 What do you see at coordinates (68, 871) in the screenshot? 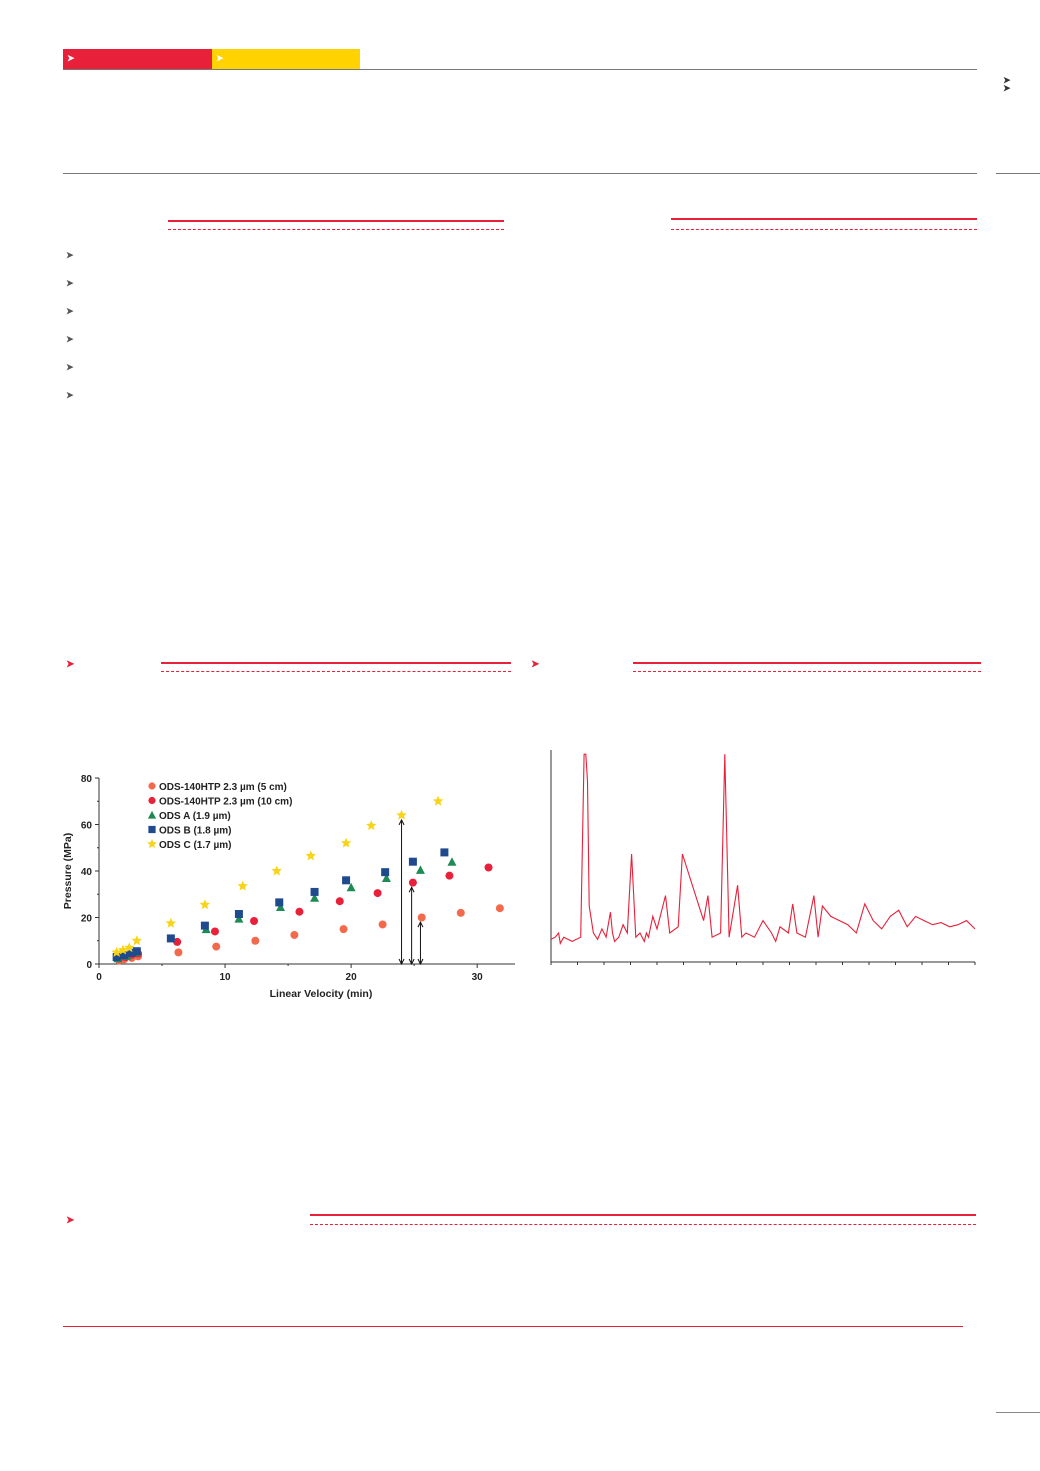
I see `y-axis-label: Pressure (MPa)` at bounding box center [68, 871].